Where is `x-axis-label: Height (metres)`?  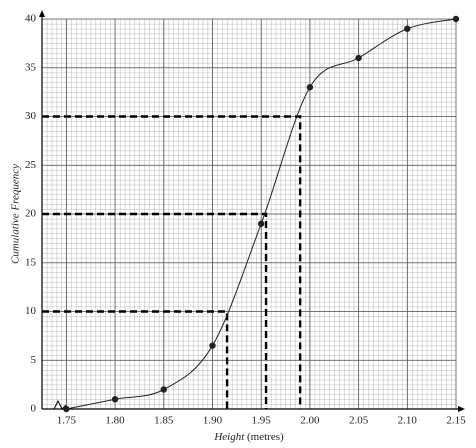 x-axis-label: Height (metres) is located at coordinates (248, 437).